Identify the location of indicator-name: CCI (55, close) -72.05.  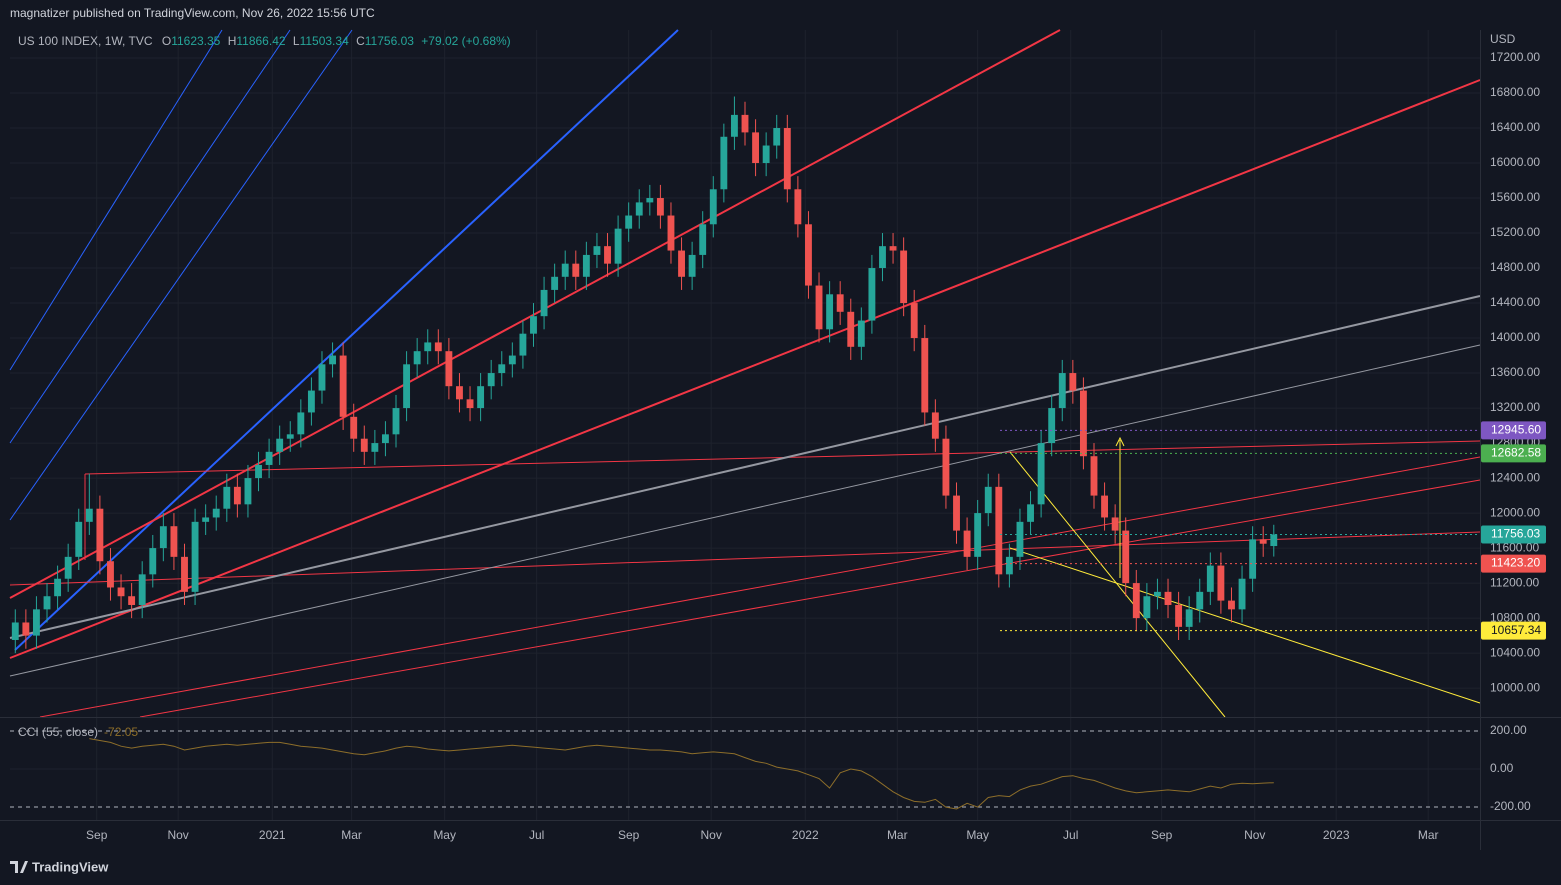
(78, 732).